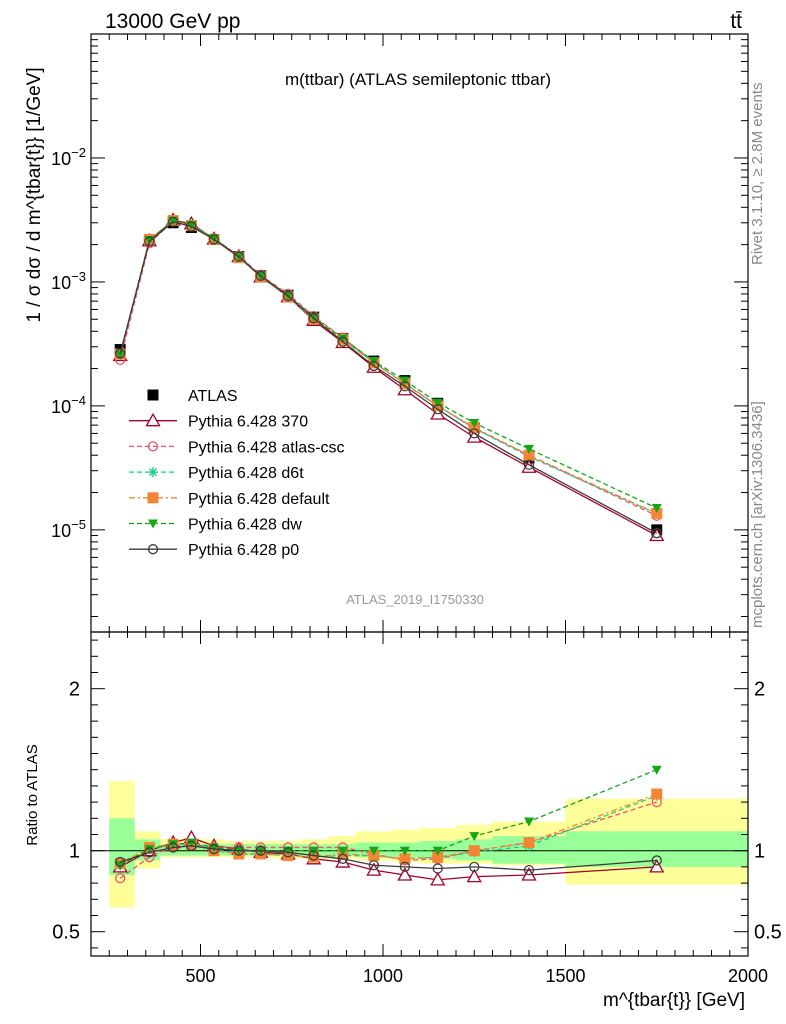 The image size is (786, 1024). Describe the element at coordinates (768, 933) in the screenshot. I see `ratio-y-tick-label-right: 0.5` at that location.